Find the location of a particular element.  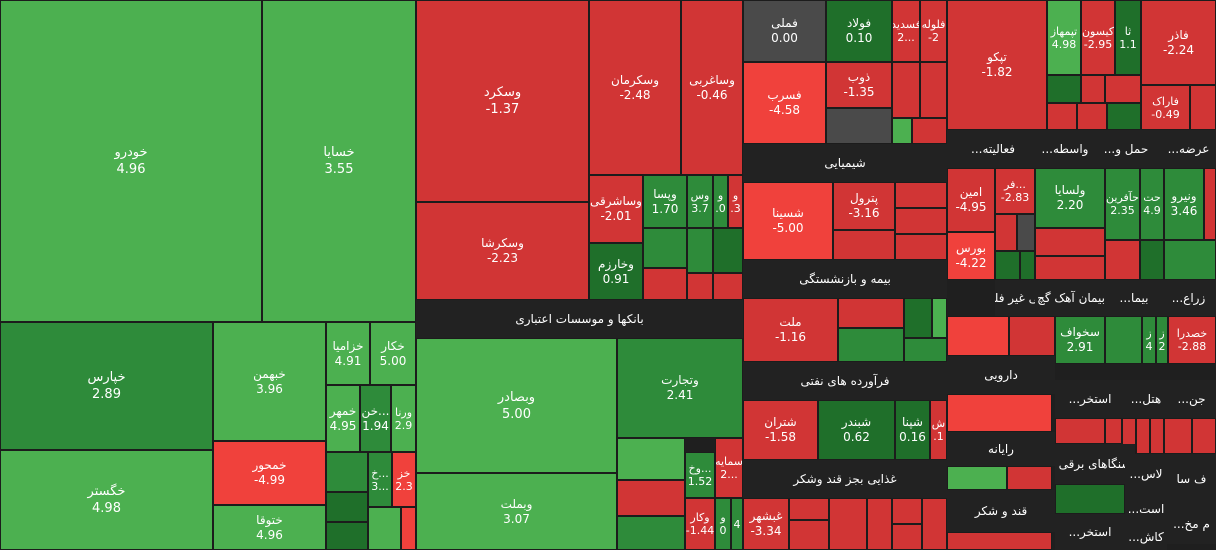

treemap-tile: فر... -2.83 is located at coordinates (1015, 191).